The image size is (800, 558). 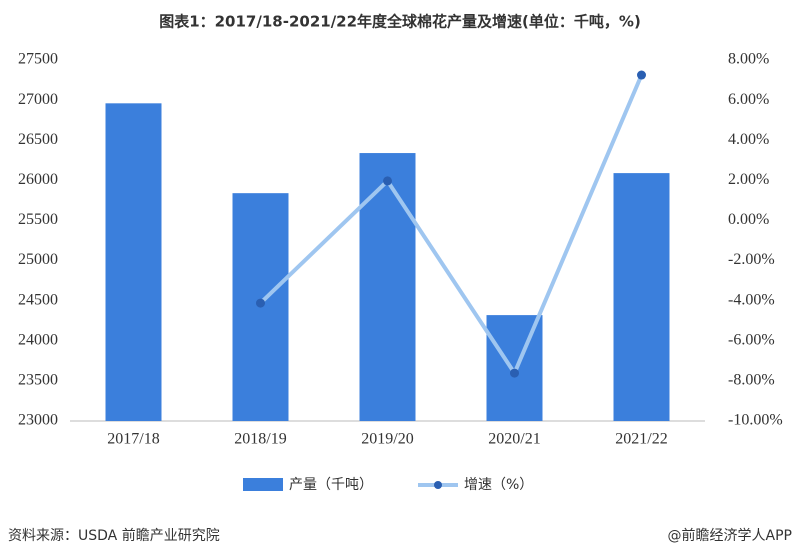 I want to click on y-tick-label: 23000, so click(x=38, y=420).